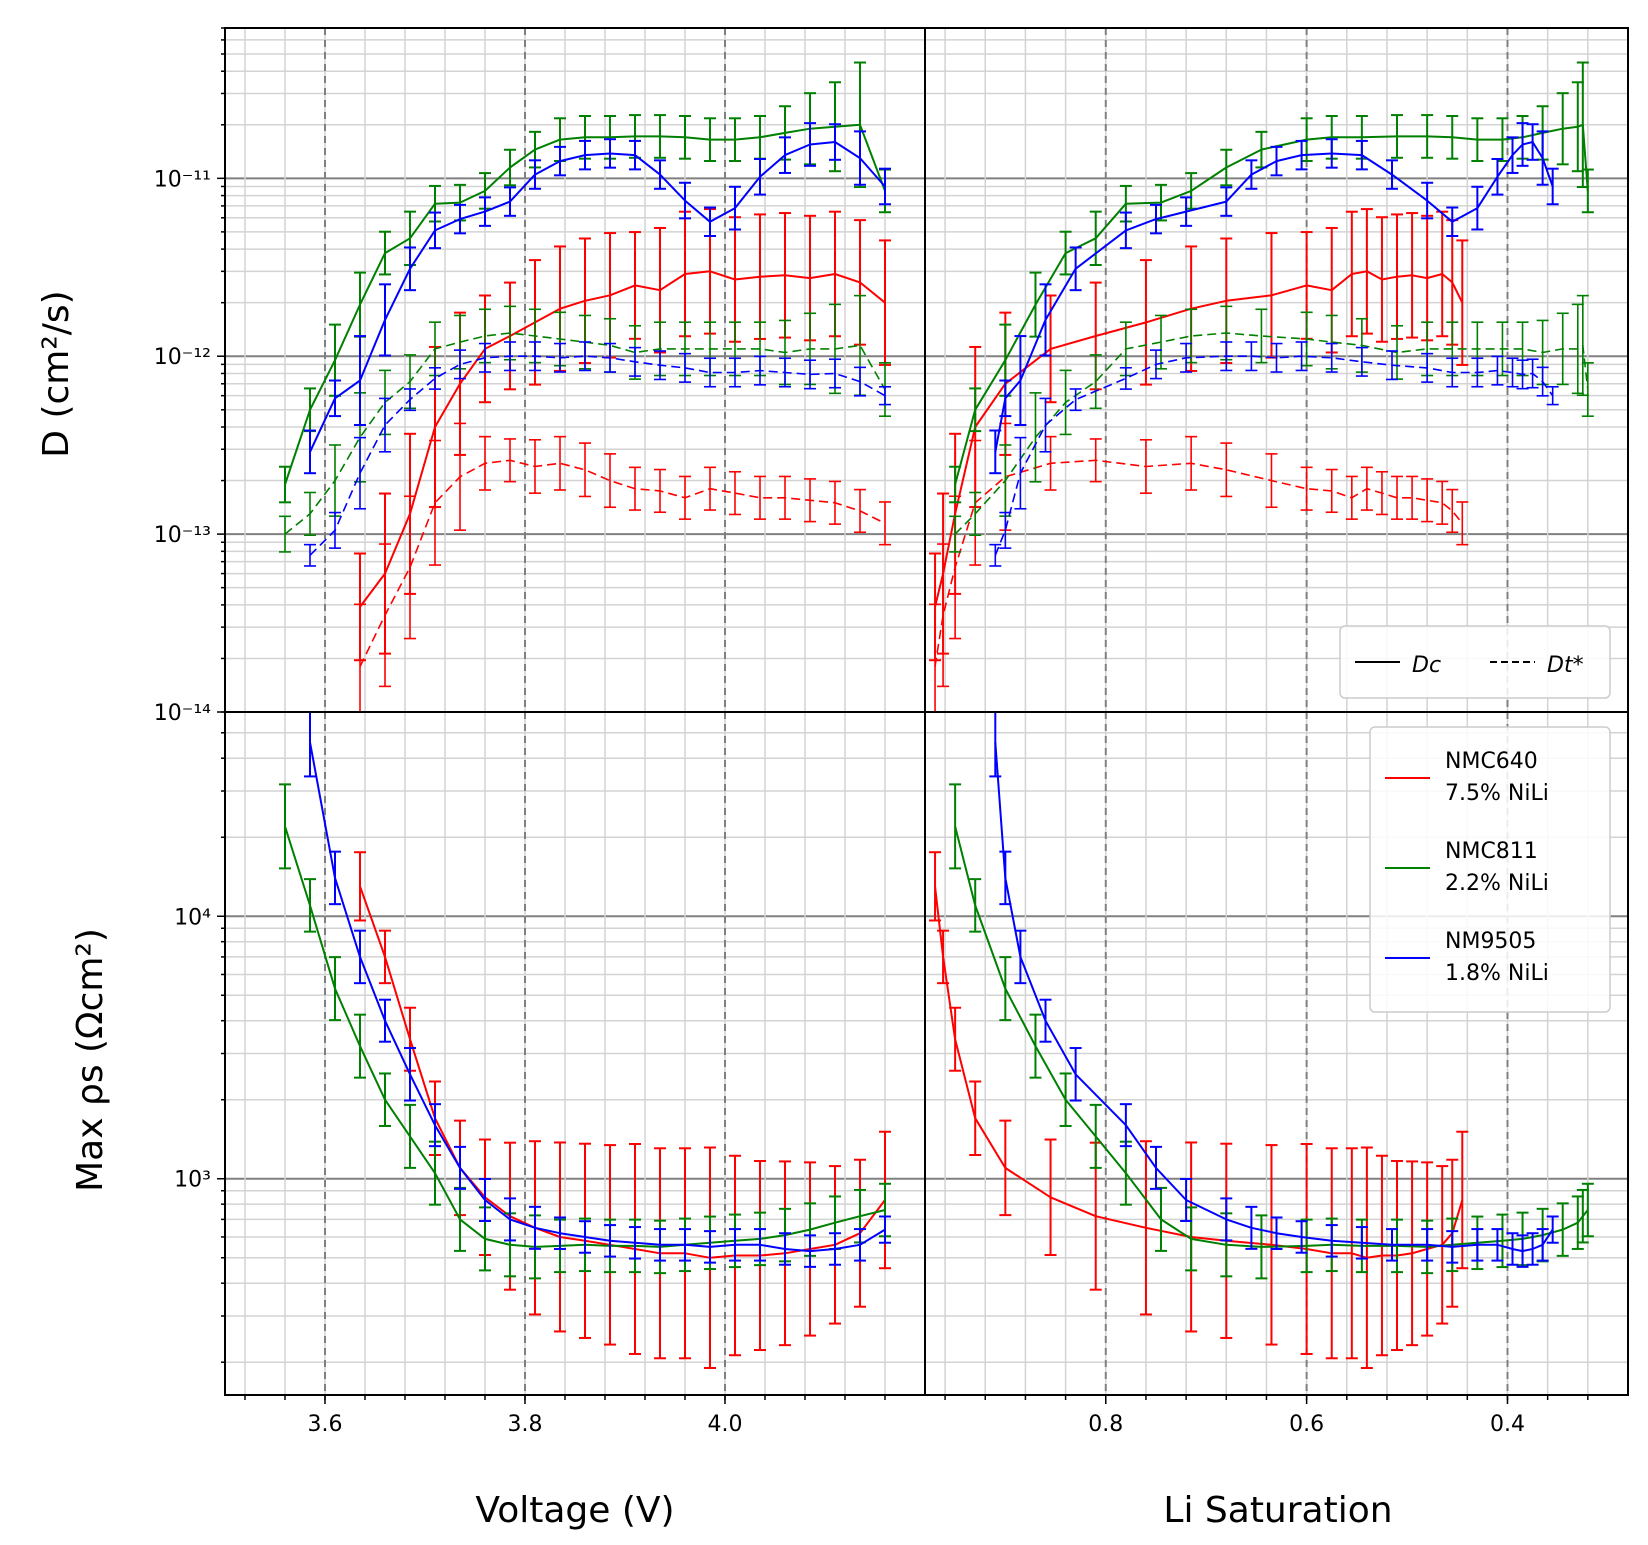 The width and height of the screenshot is (1648, 1545). What do you see at coordinates (1497, 973) in the screenshot?
I see `legend-sublabel-nm9505: 1.8% NiLi` at bounding box center [1497, 973].